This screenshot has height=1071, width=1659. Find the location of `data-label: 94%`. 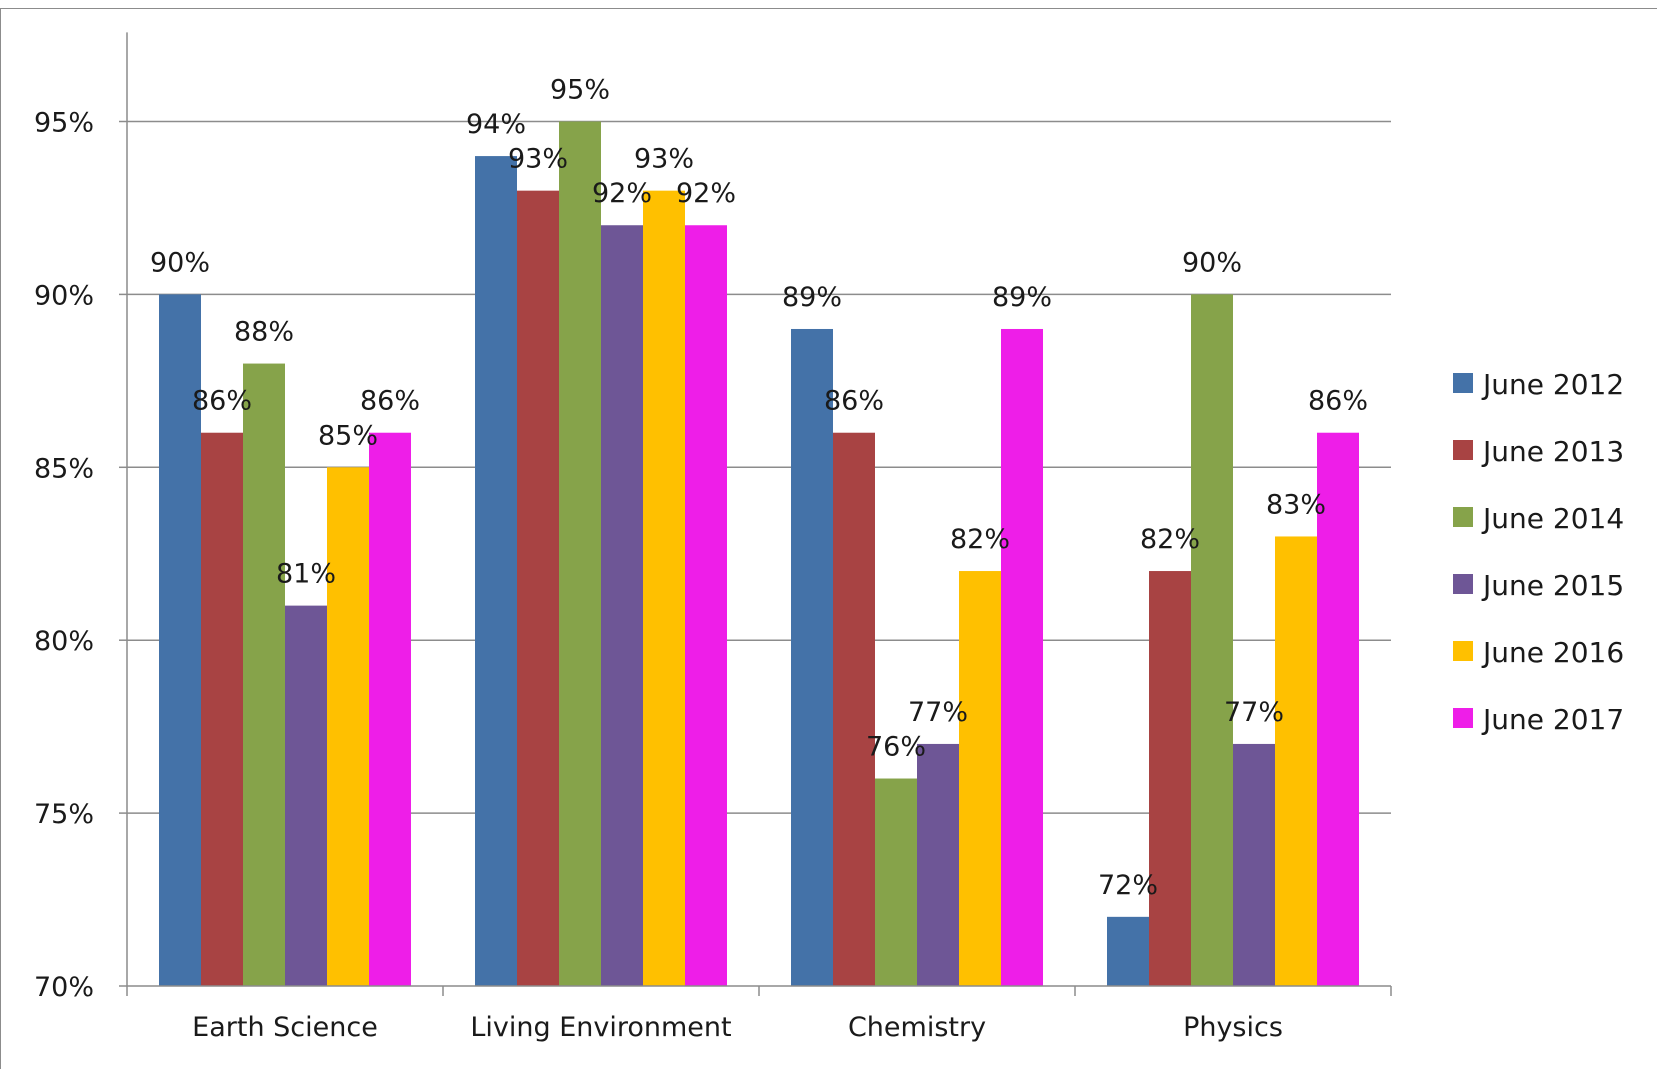

data-label: 94% is located at coordinates (496, 124).